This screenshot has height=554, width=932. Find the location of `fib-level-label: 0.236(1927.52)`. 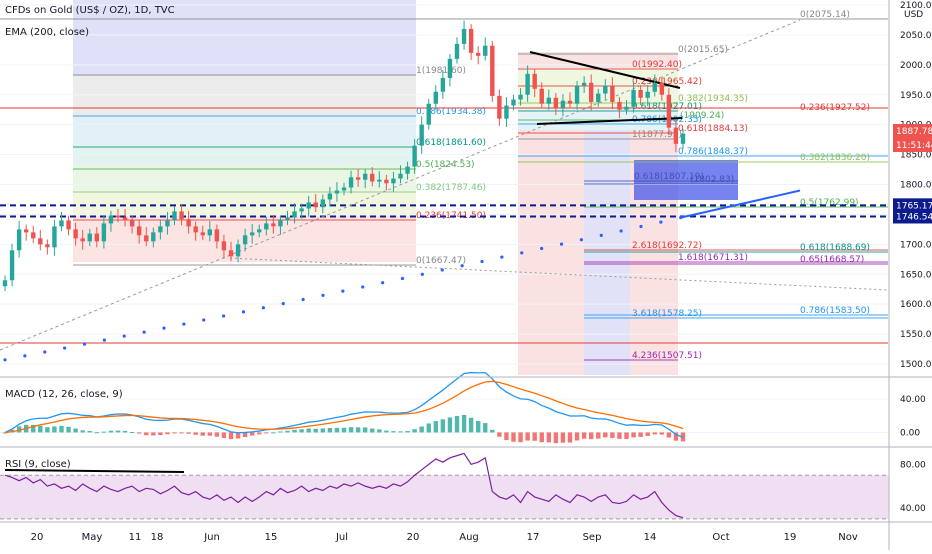

fib-level-label: 0.236(1927.52) is located at coordinates (835, 108).